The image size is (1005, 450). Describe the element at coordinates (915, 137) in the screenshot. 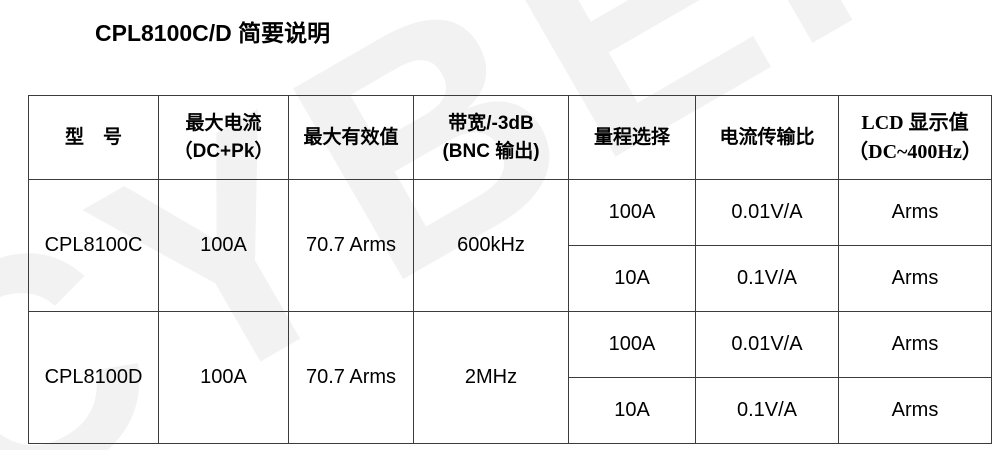

I see `col-header-lcd: LCD 显示值 （DC~400Hz）` at that location.